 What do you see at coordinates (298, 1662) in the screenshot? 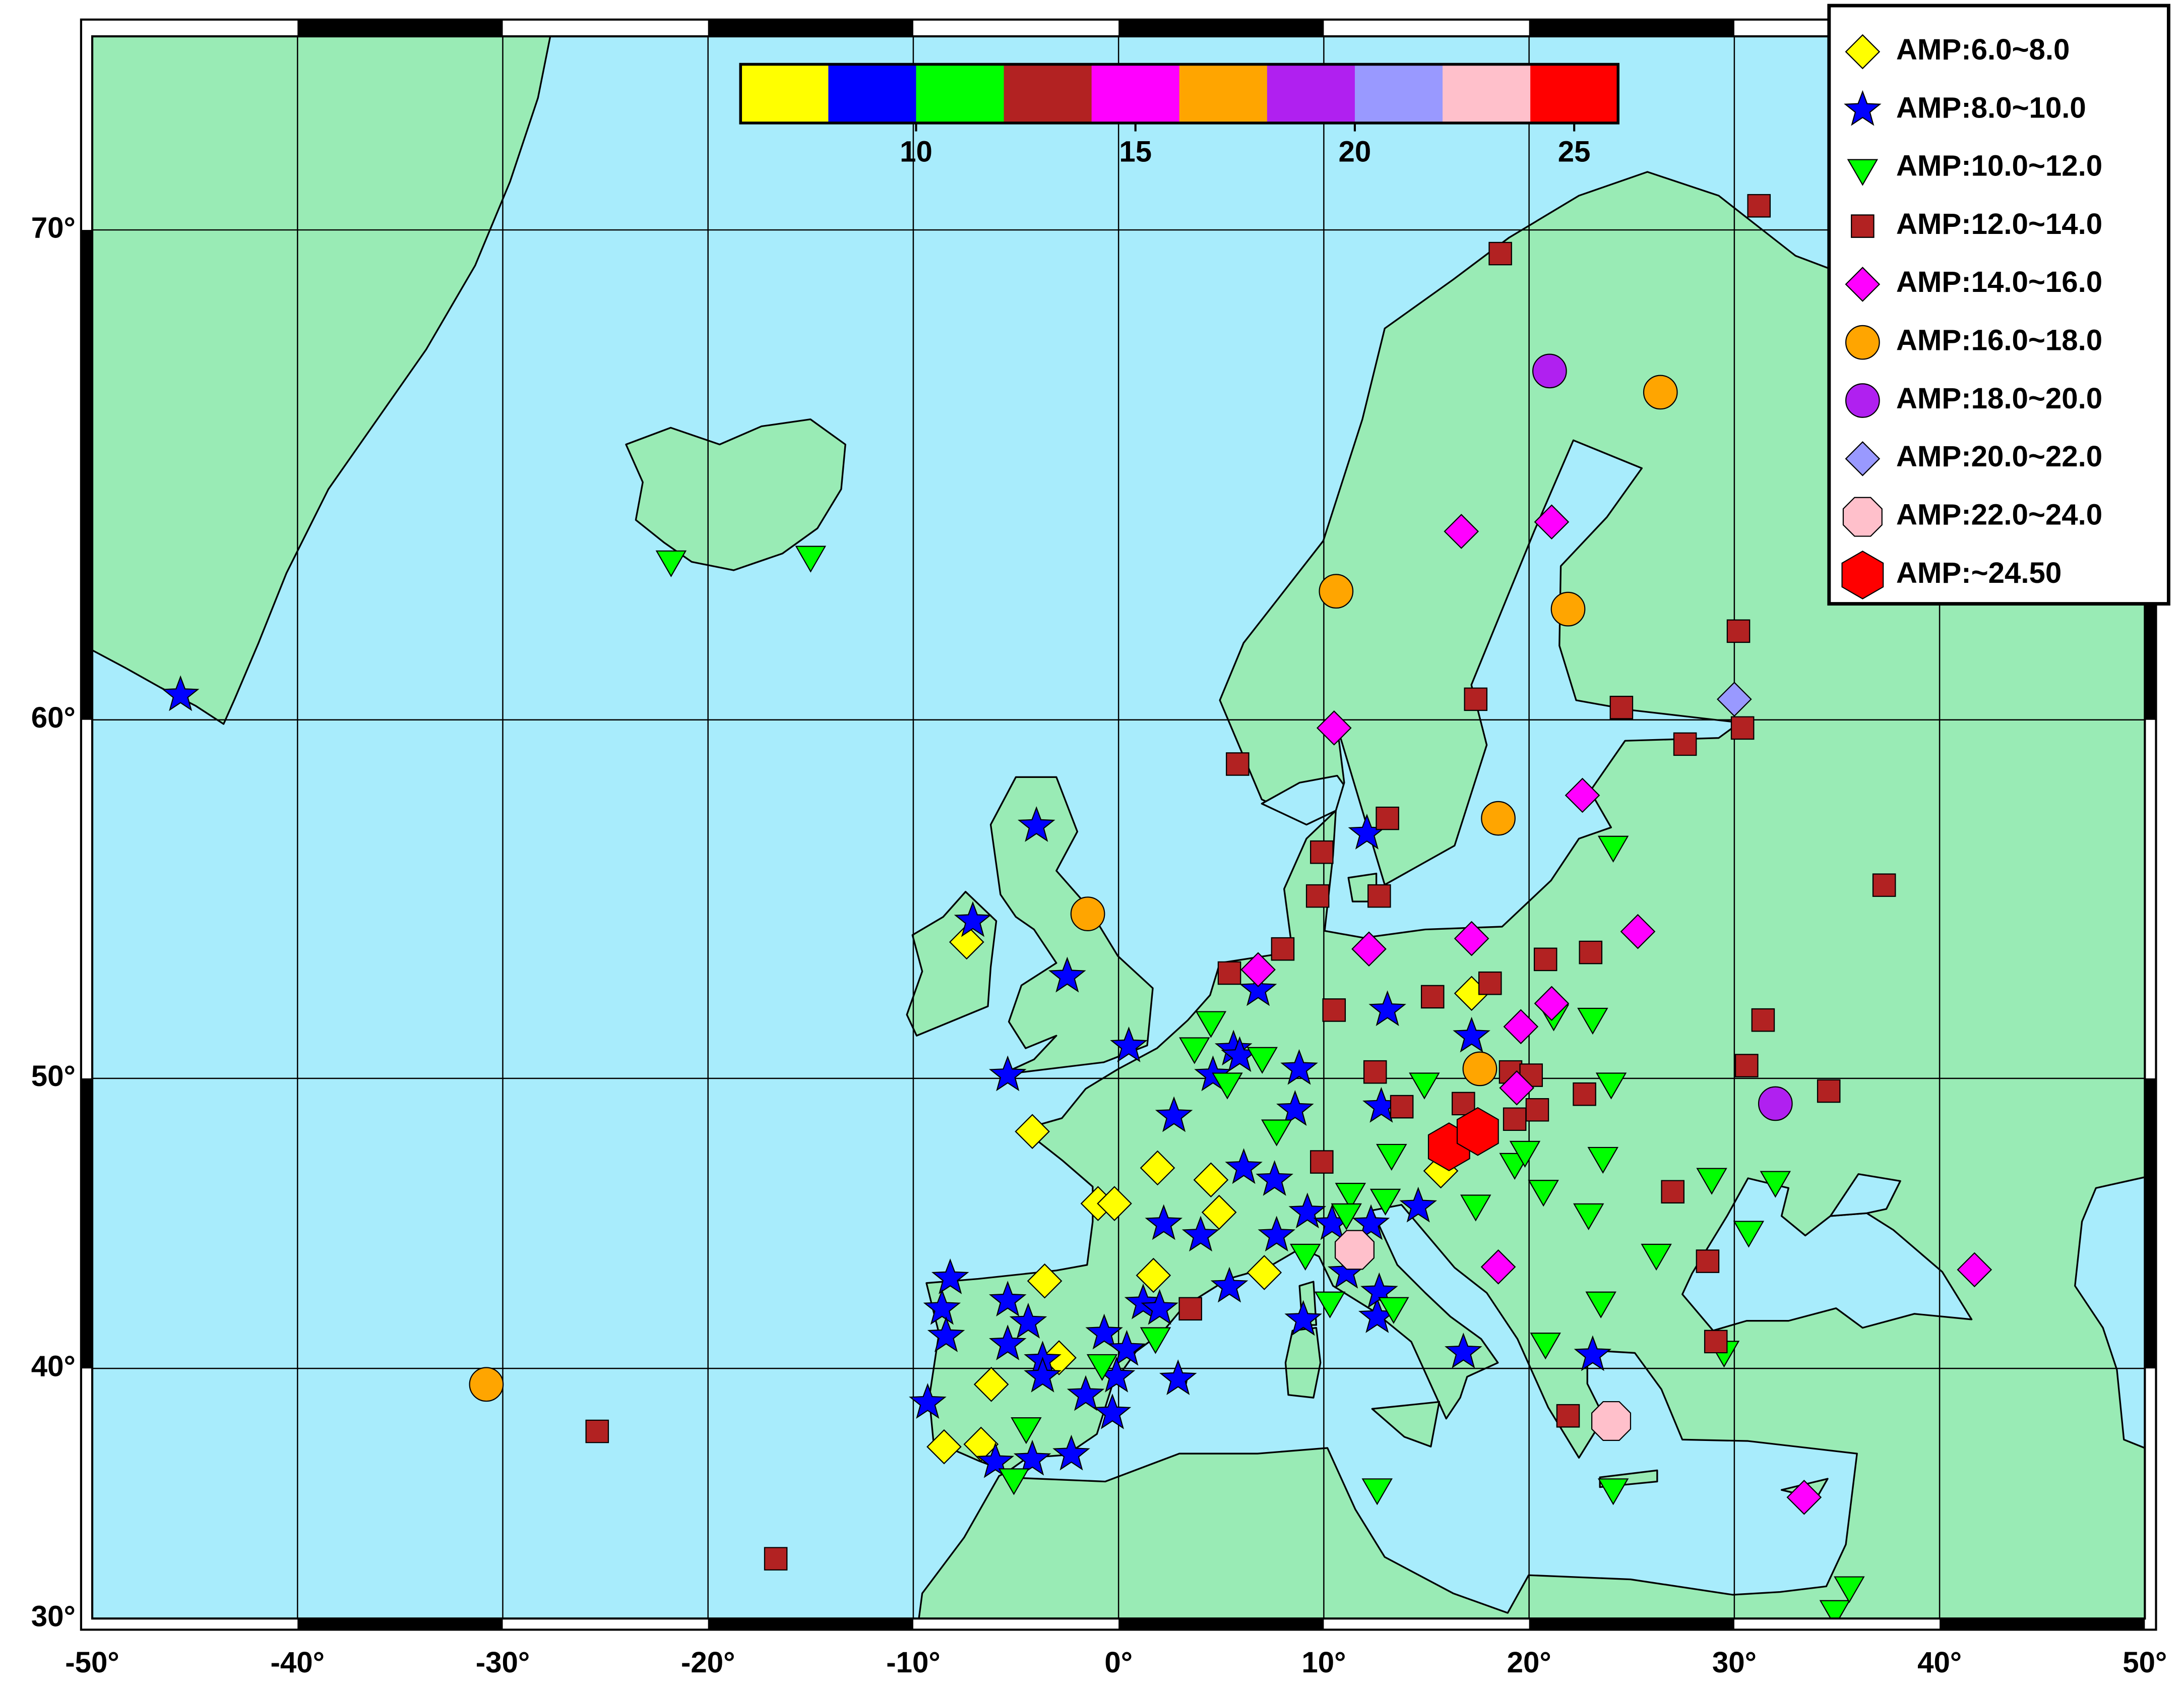
I see `x-tick-label: -40°` at bounding box center [298, 1662].